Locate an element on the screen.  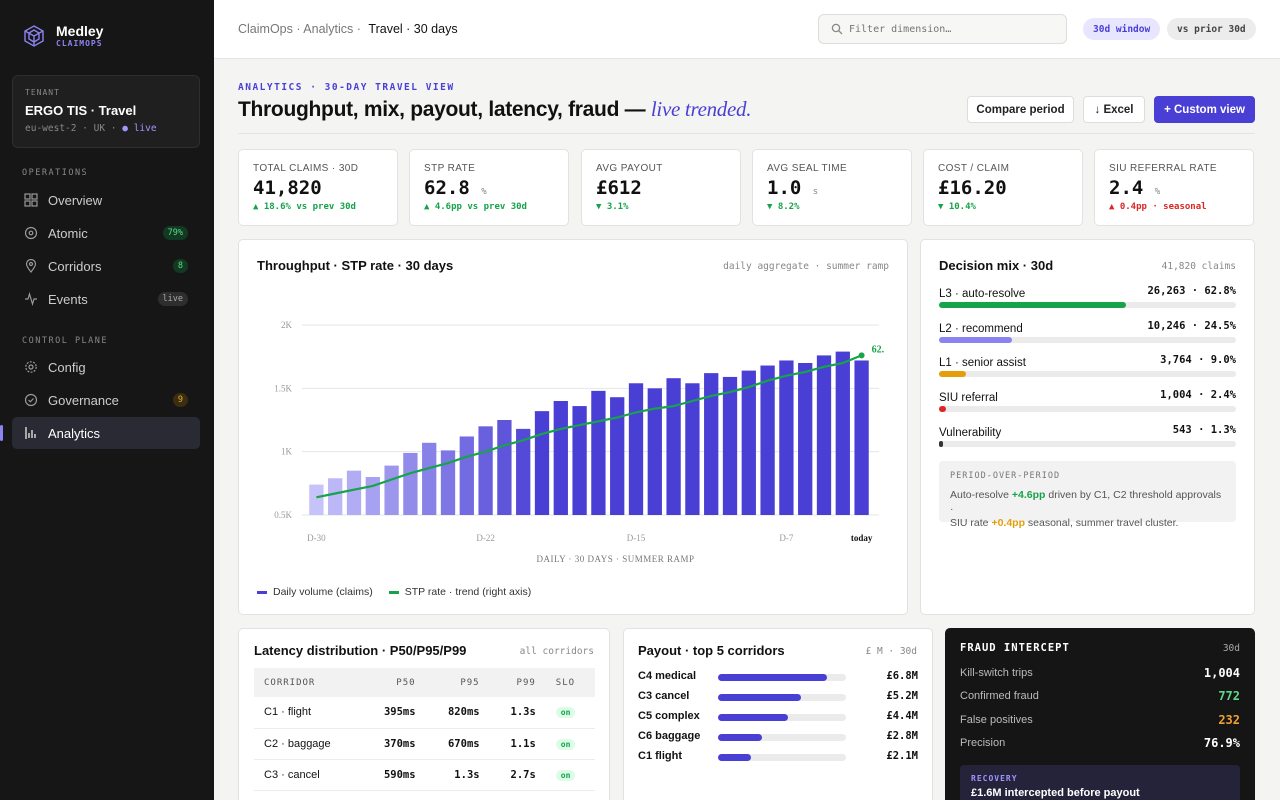
sidebar-item-label: Events is located at coordinates (68, 299).